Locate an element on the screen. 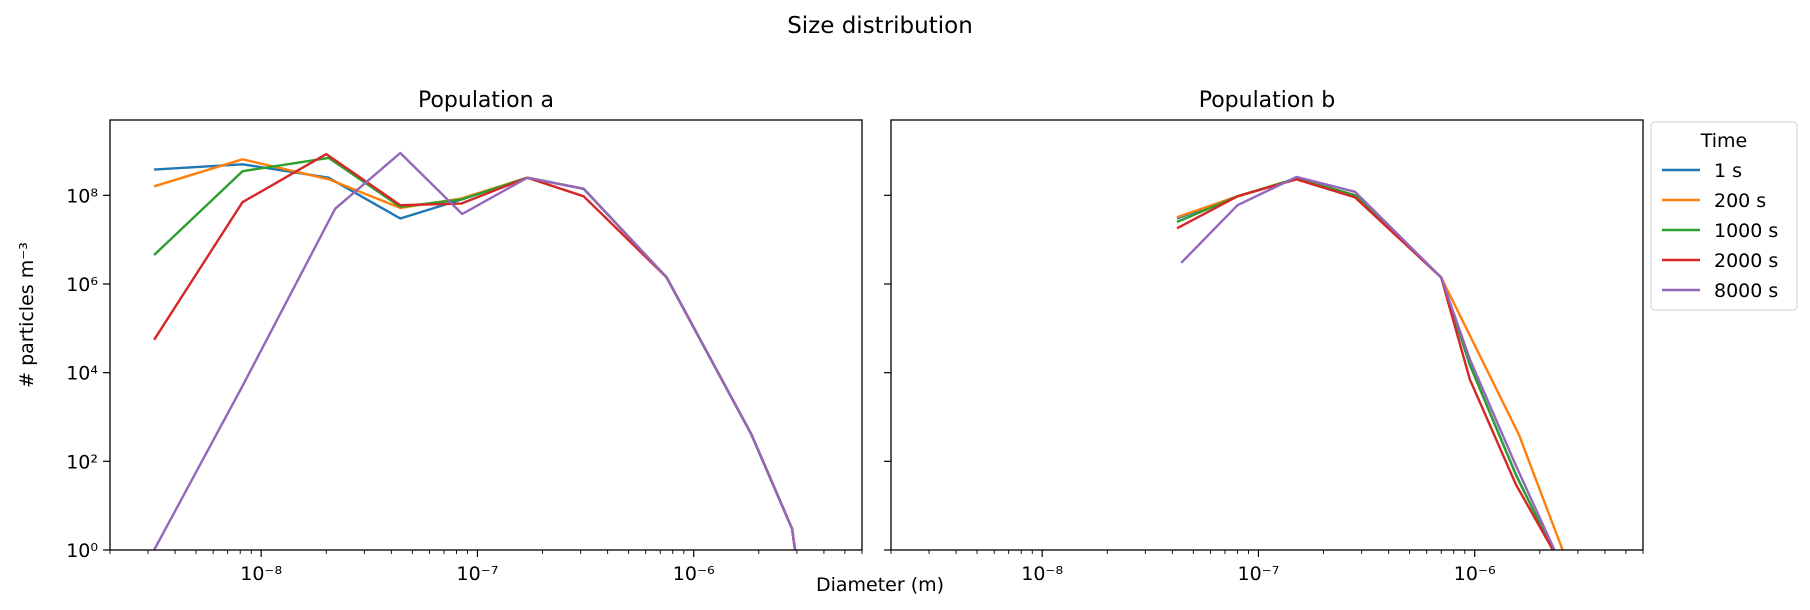  y-tick-label: 10² is located at coordinates (82, 462).